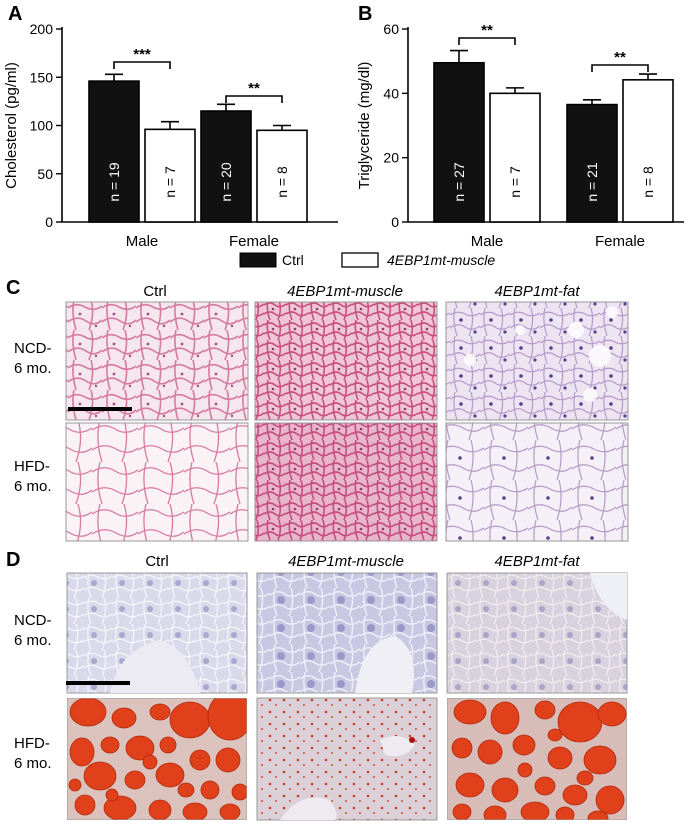 The height and width of the screenshot is (825, 700). I want to click on micrograph-c-ncd-fat, so click(537, 361).